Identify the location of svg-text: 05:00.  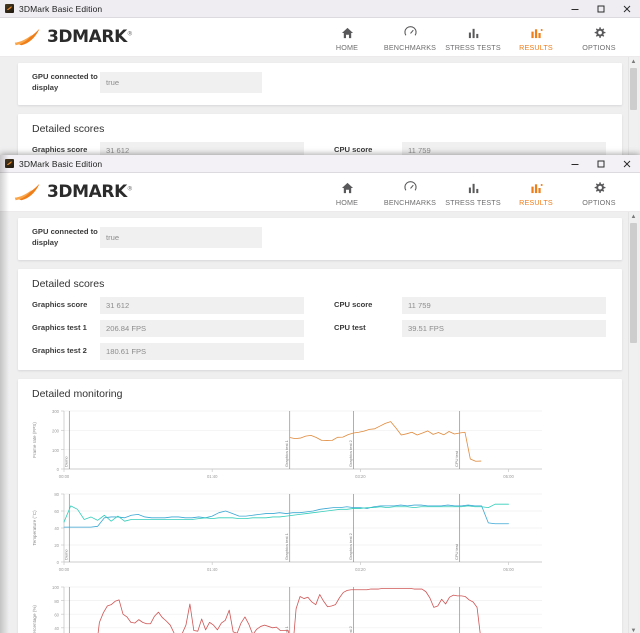
(508, 569).